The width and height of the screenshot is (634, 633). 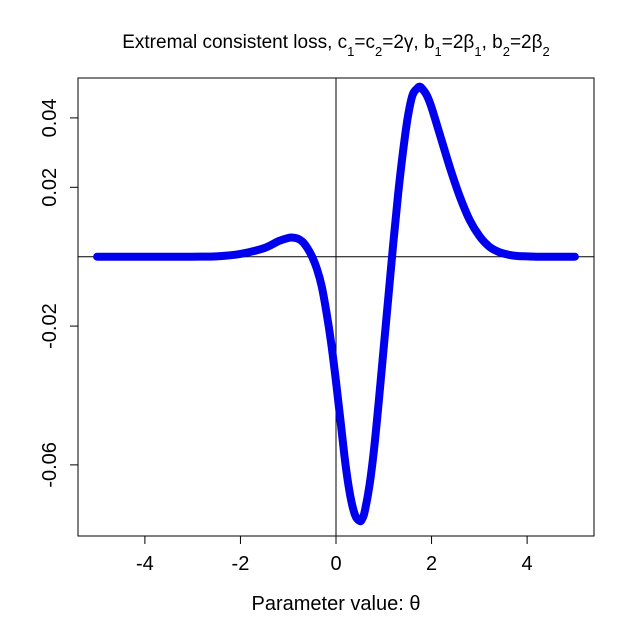 What do you see at coordinates (234, 42) in the screenshot?
I see `title-part: Extremal consistent loss, c` at bounding box center [234, 42].